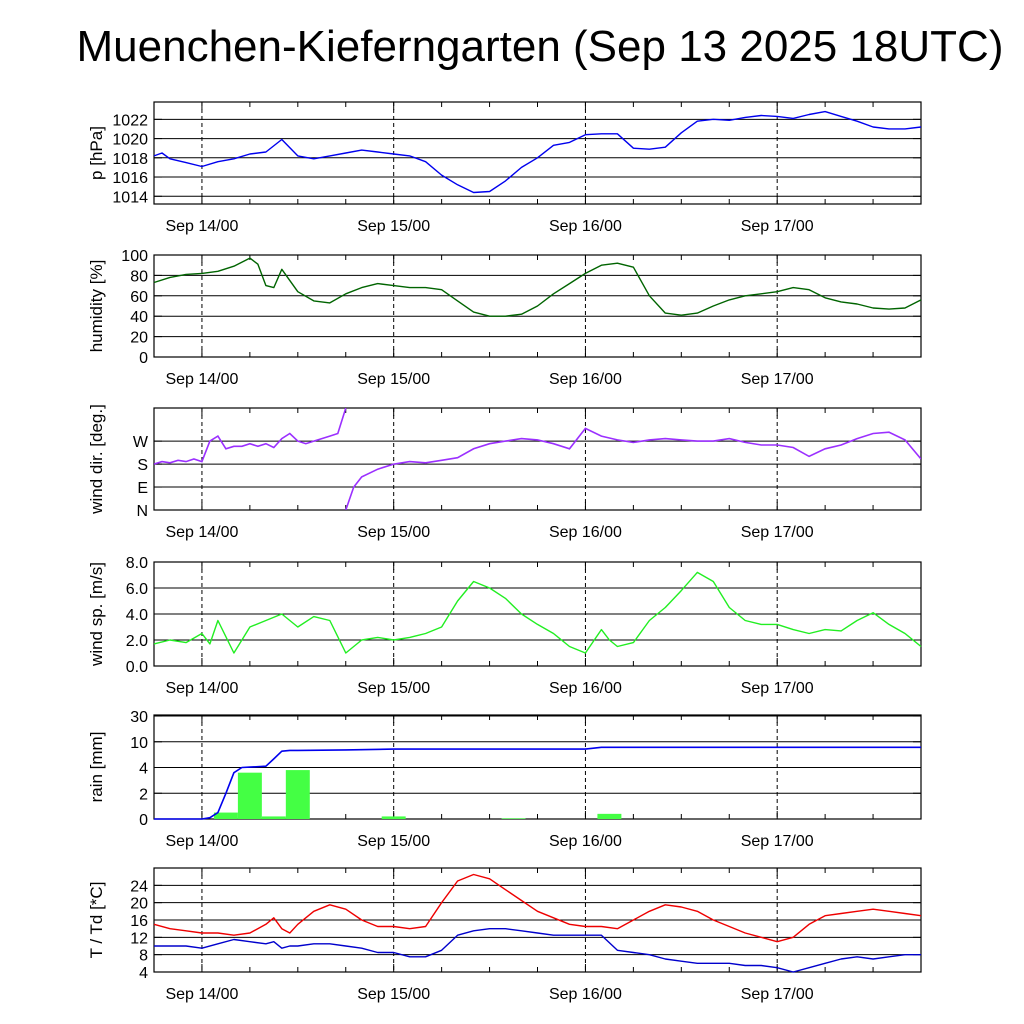  What do you see at coordinates (96, 459) in the screenshot?
I see `wind_dir-ylabel: wind dir. [deg.]` at bounding box center [96, 459].